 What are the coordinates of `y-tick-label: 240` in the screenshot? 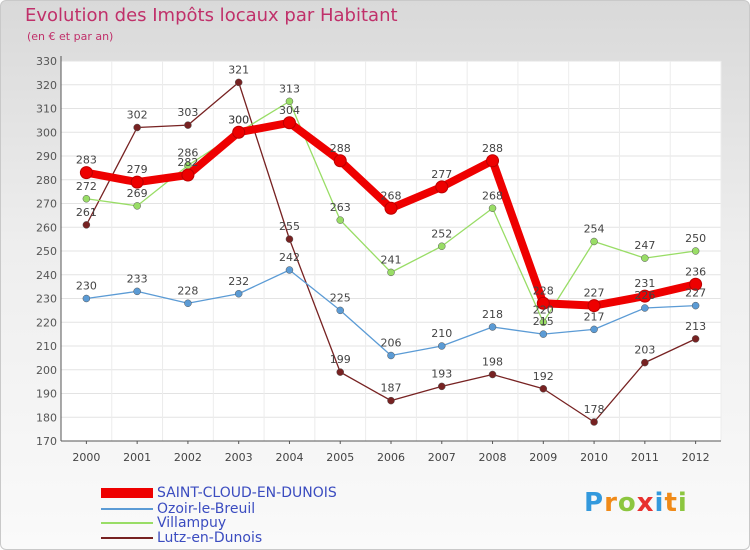 It's located at (46, 275).